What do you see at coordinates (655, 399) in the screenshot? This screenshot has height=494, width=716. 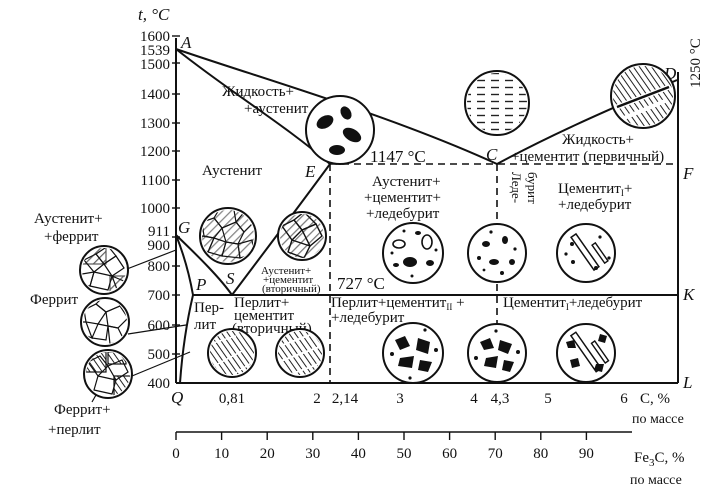 I see `c-unit-label: C, %` at bounding box center [655, 399].